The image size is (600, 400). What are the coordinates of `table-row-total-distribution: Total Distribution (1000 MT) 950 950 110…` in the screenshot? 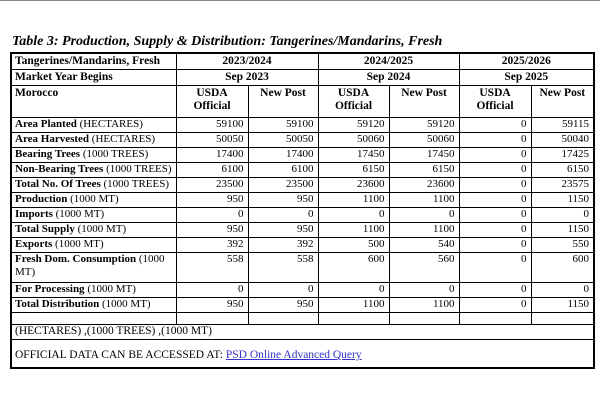 It's located at (302, 304).